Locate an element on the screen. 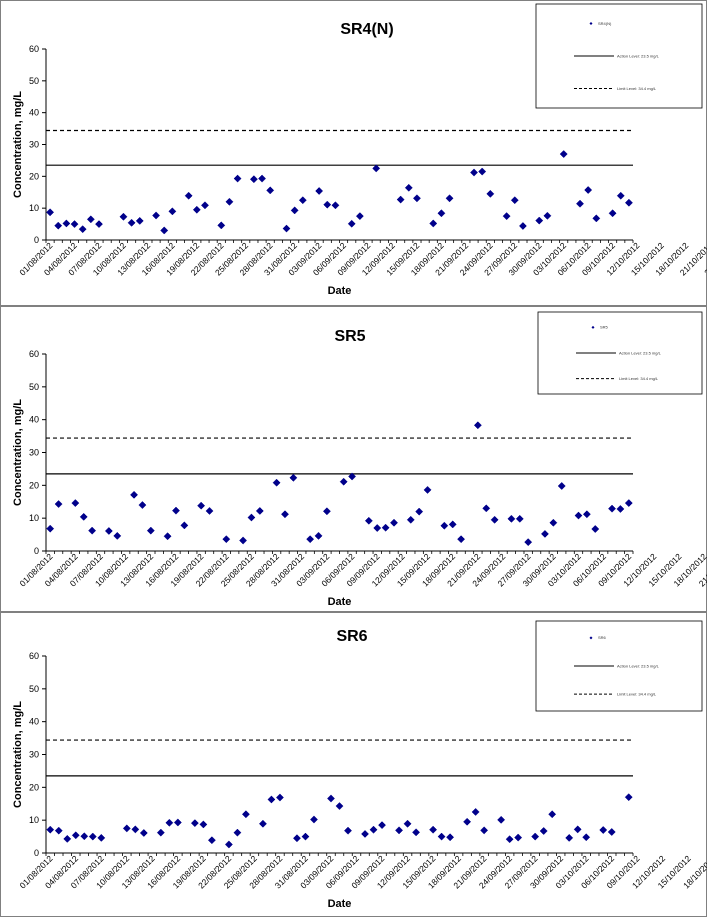  y-tick-label: 0 is located at coordinates (36, 551).